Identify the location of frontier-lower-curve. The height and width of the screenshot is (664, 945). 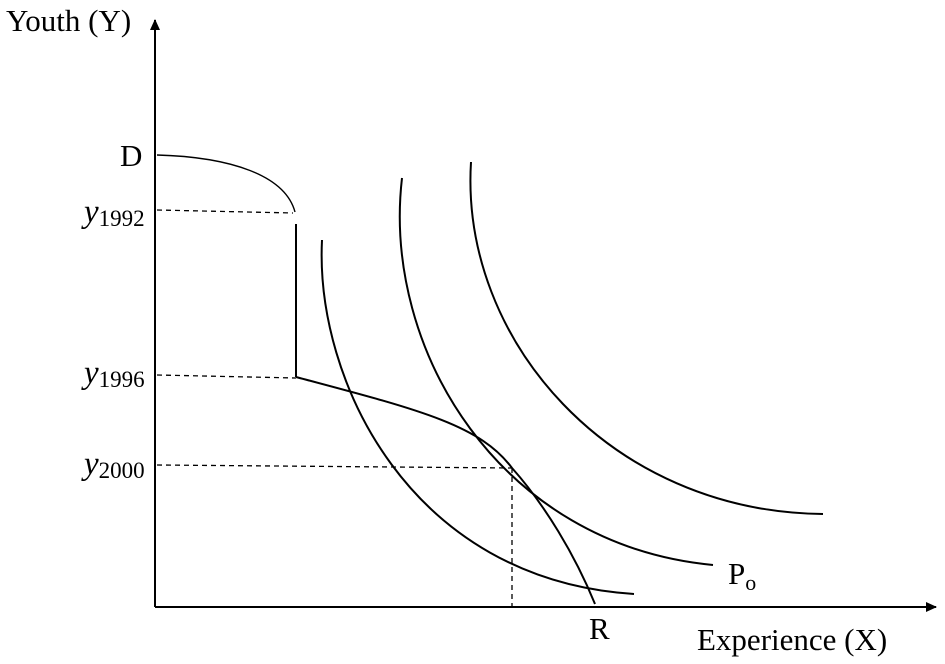
(445, 490).